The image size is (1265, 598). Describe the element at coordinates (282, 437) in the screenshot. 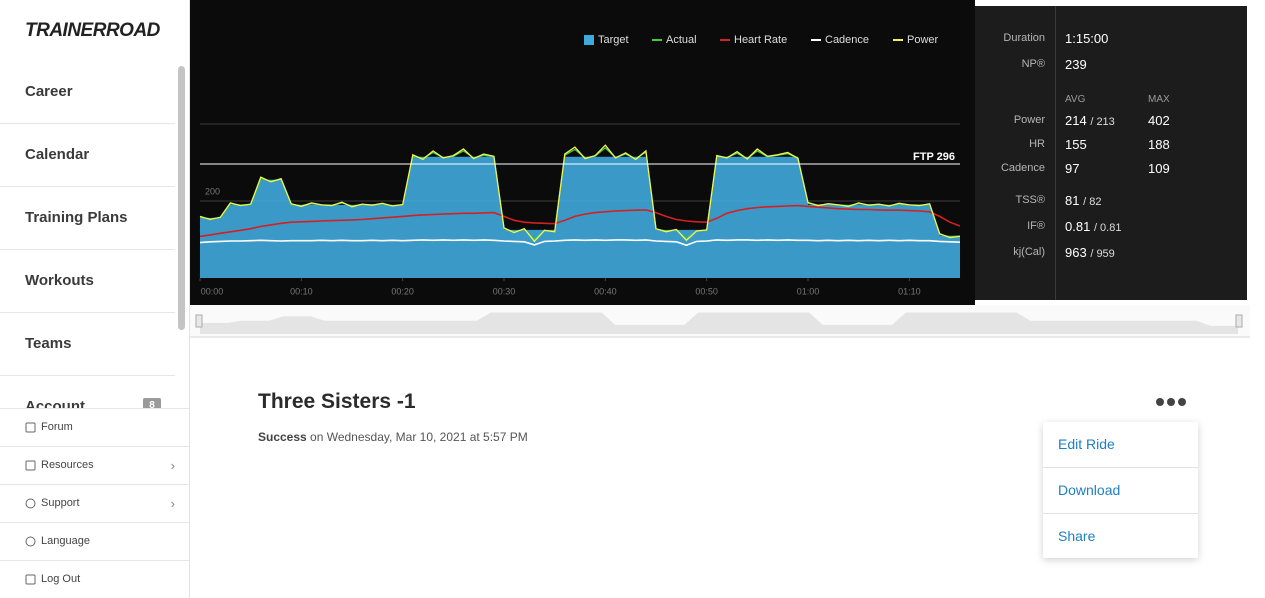

I see `ride-status: Success` at that location.